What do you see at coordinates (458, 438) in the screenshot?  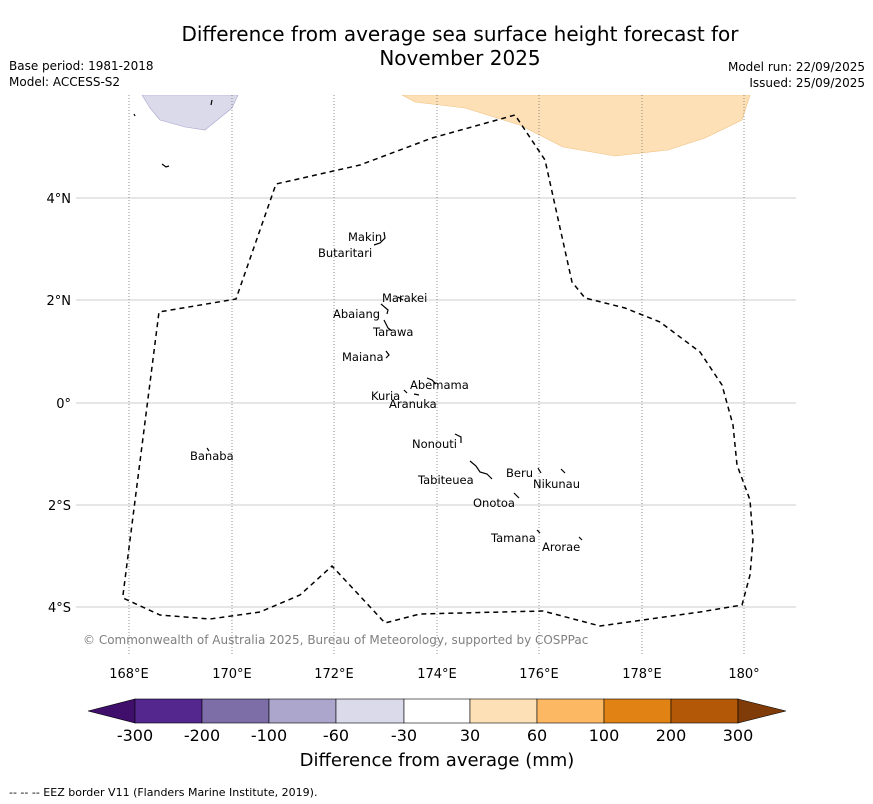 I see `island-nonouti-outline` at bounding box center [458, 438].